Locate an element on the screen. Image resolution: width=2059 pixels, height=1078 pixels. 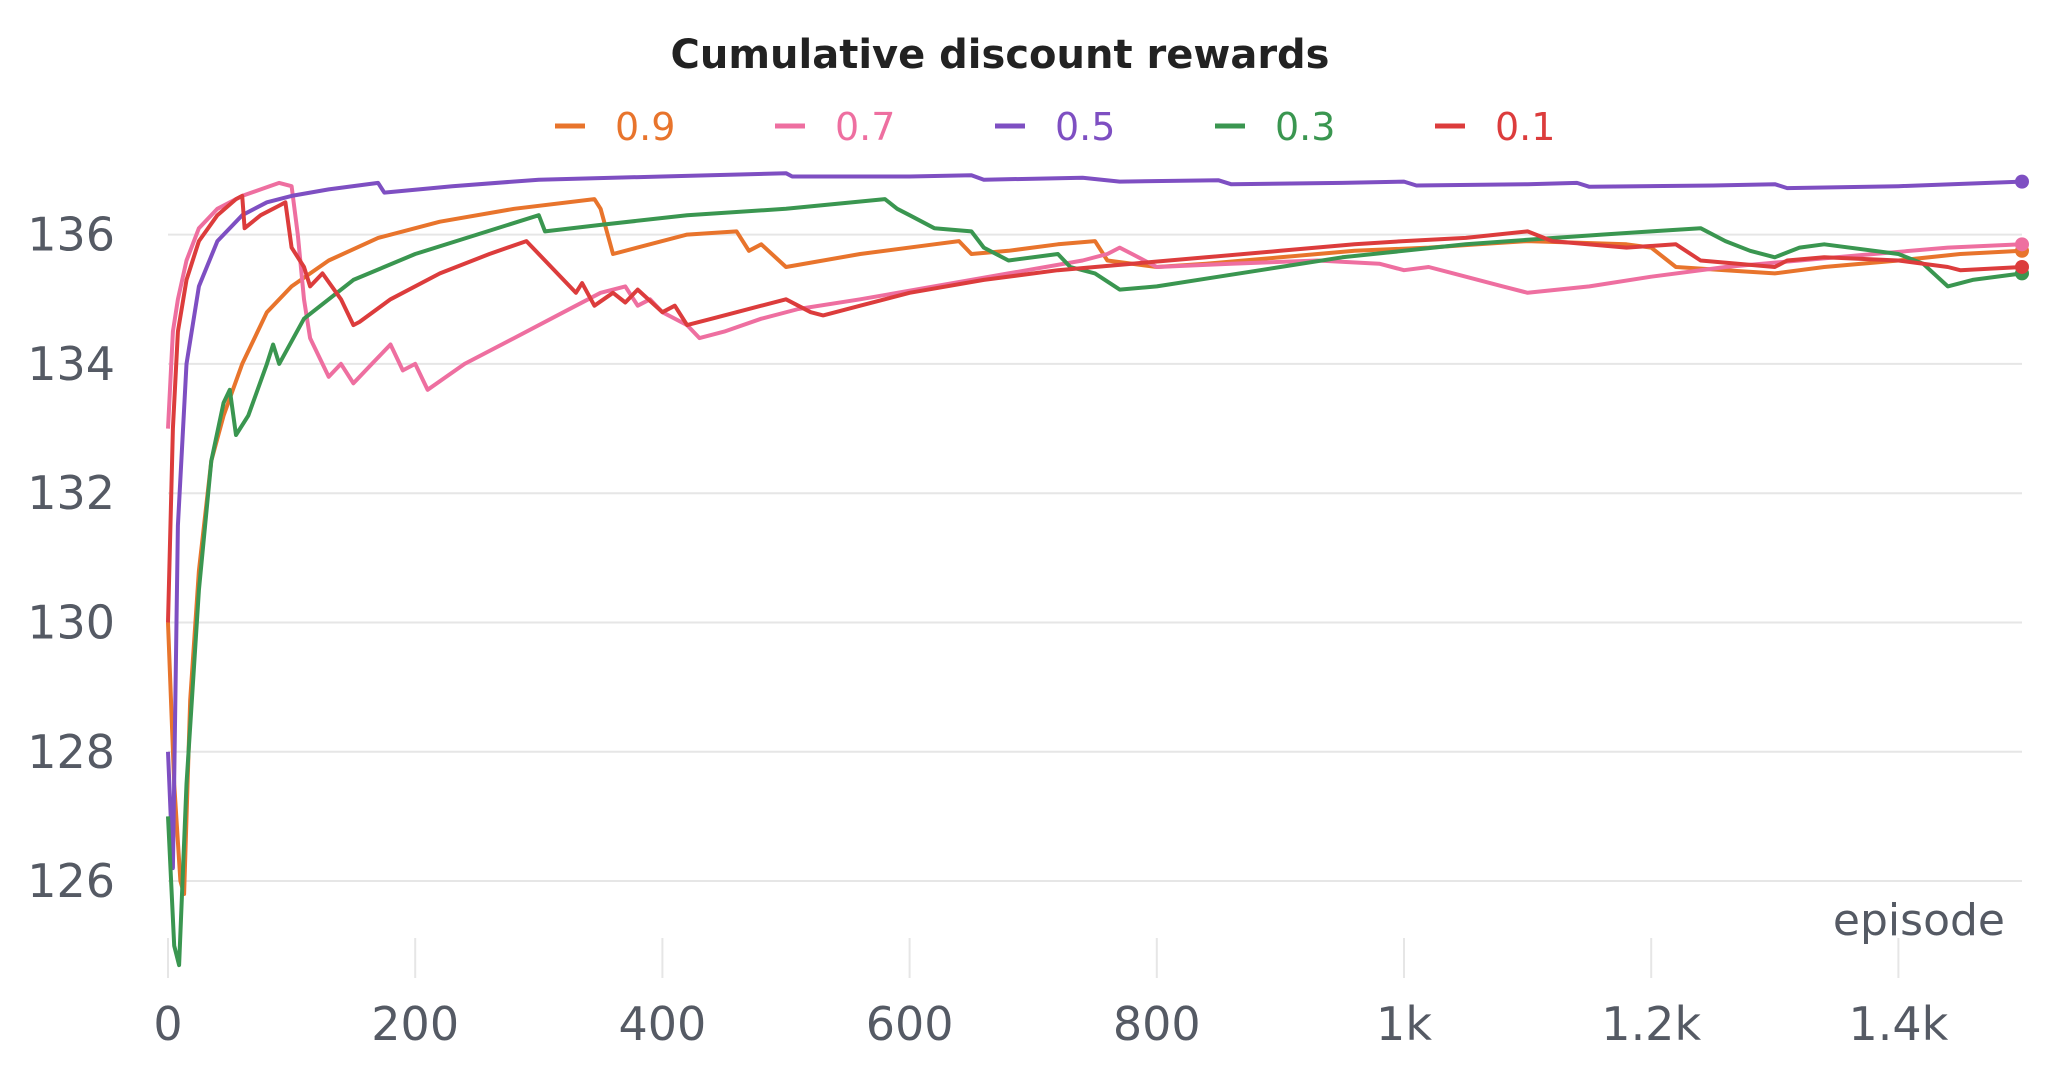
x-tick-label: 400 is located at coordinates (662, 1024).